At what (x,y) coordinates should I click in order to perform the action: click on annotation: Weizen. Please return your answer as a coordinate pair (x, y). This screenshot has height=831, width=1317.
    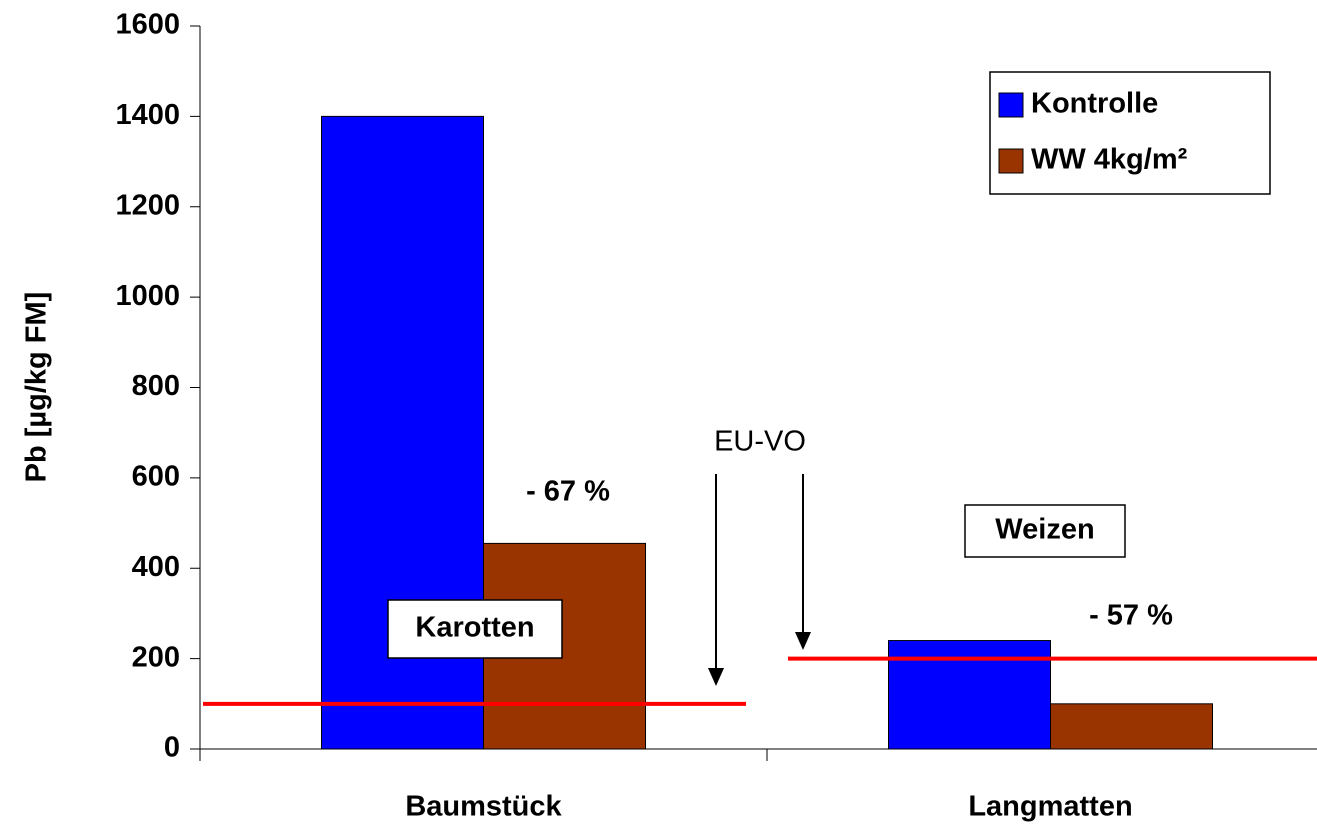
    Looking at the image, I should click on (1044, 530).